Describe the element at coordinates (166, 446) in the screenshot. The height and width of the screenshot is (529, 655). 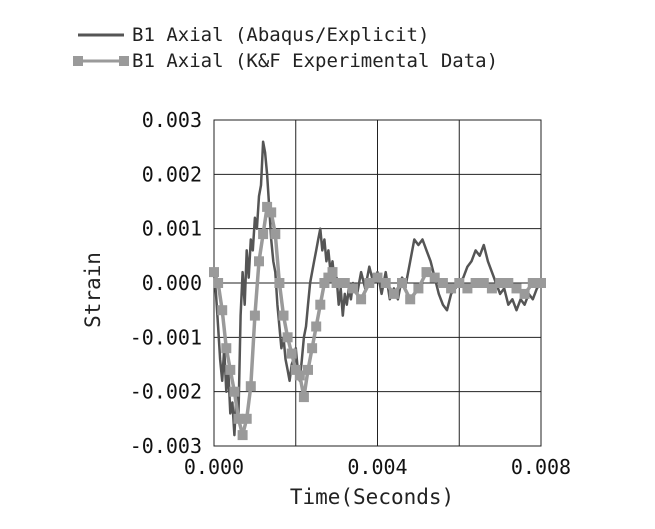
I see `y-tick-label-6: -0.003` at that location.